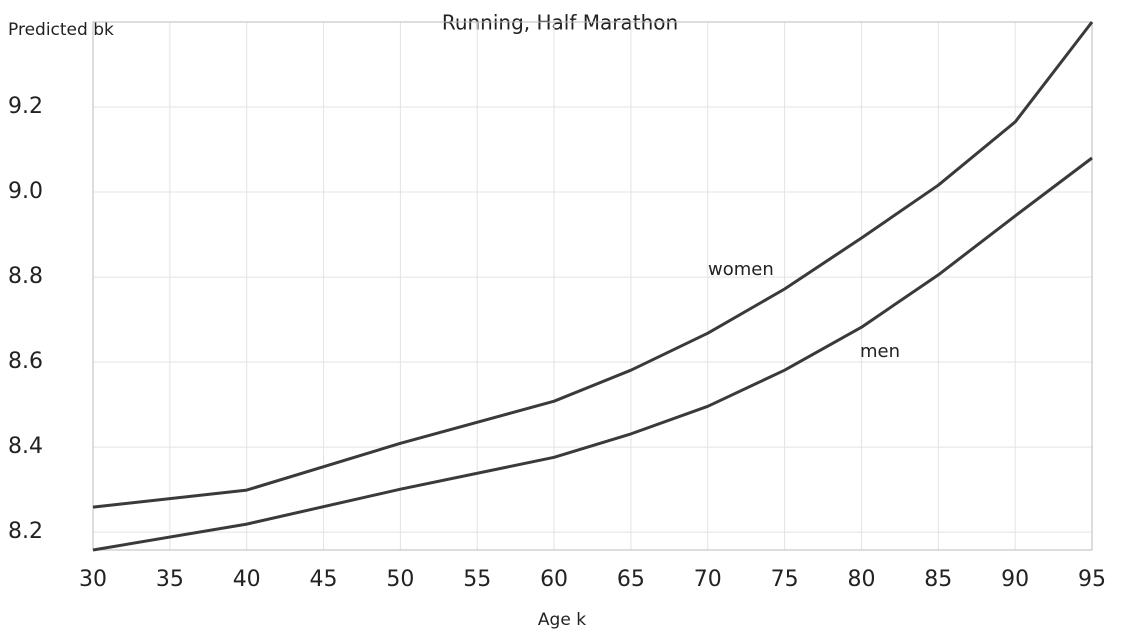  What do you see at coordinates (477, 579) in the screenshot?
I see `x-tick-label: 55` at bounding box center [477, 579].